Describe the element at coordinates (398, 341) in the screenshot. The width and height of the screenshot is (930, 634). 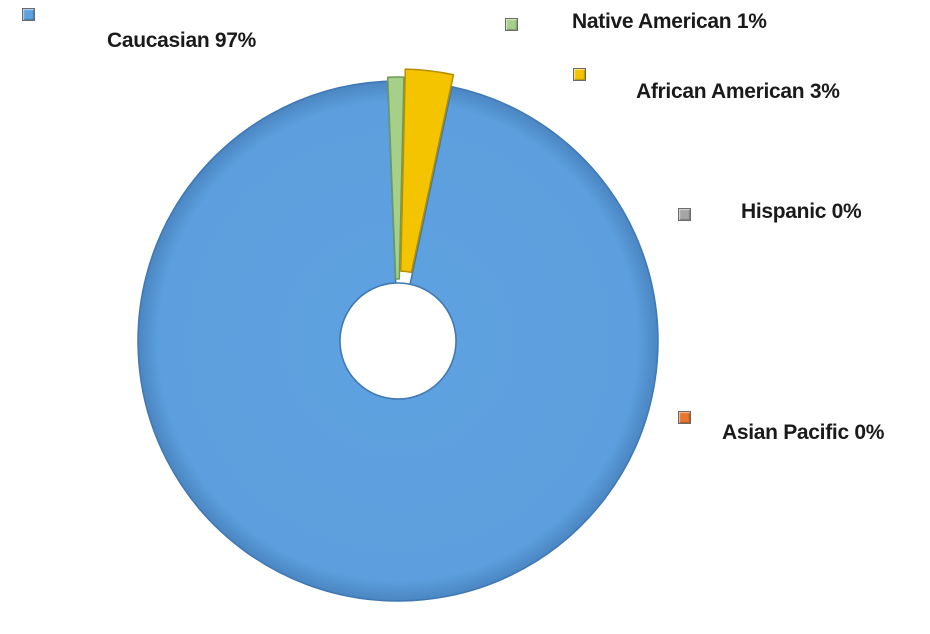
I see `doughnut-hole` at that location.